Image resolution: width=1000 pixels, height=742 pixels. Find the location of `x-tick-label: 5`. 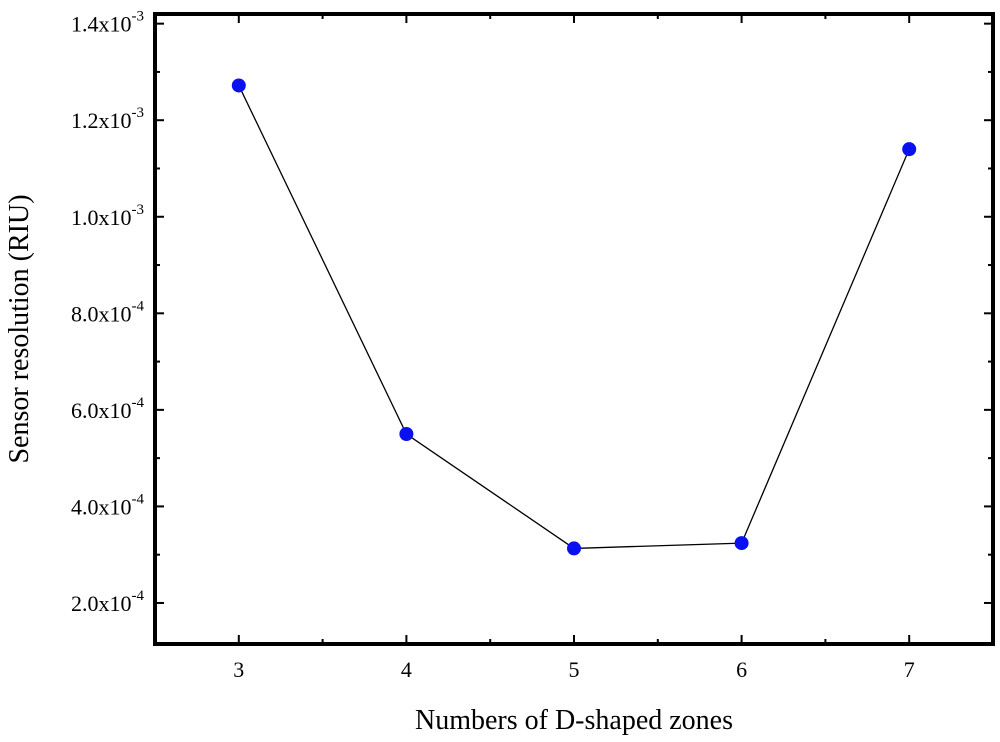

x-tick-label: 5 is located at coordinates (574, 669).